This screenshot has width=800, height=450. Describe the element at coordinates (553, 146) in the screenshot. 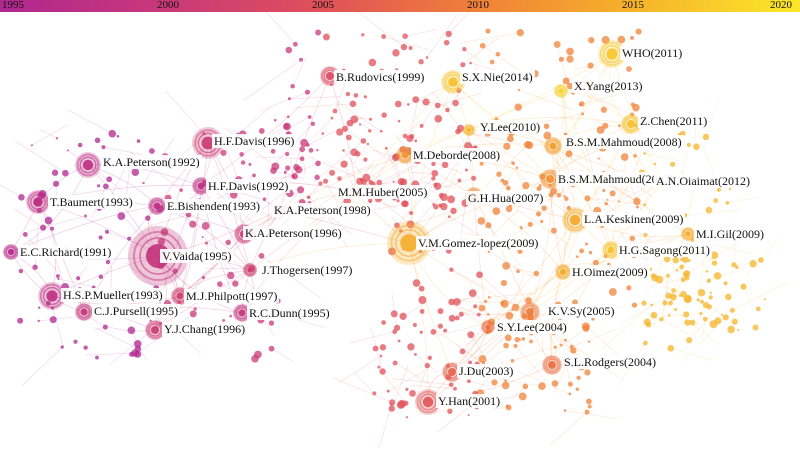

I see `node-n8` at that location.